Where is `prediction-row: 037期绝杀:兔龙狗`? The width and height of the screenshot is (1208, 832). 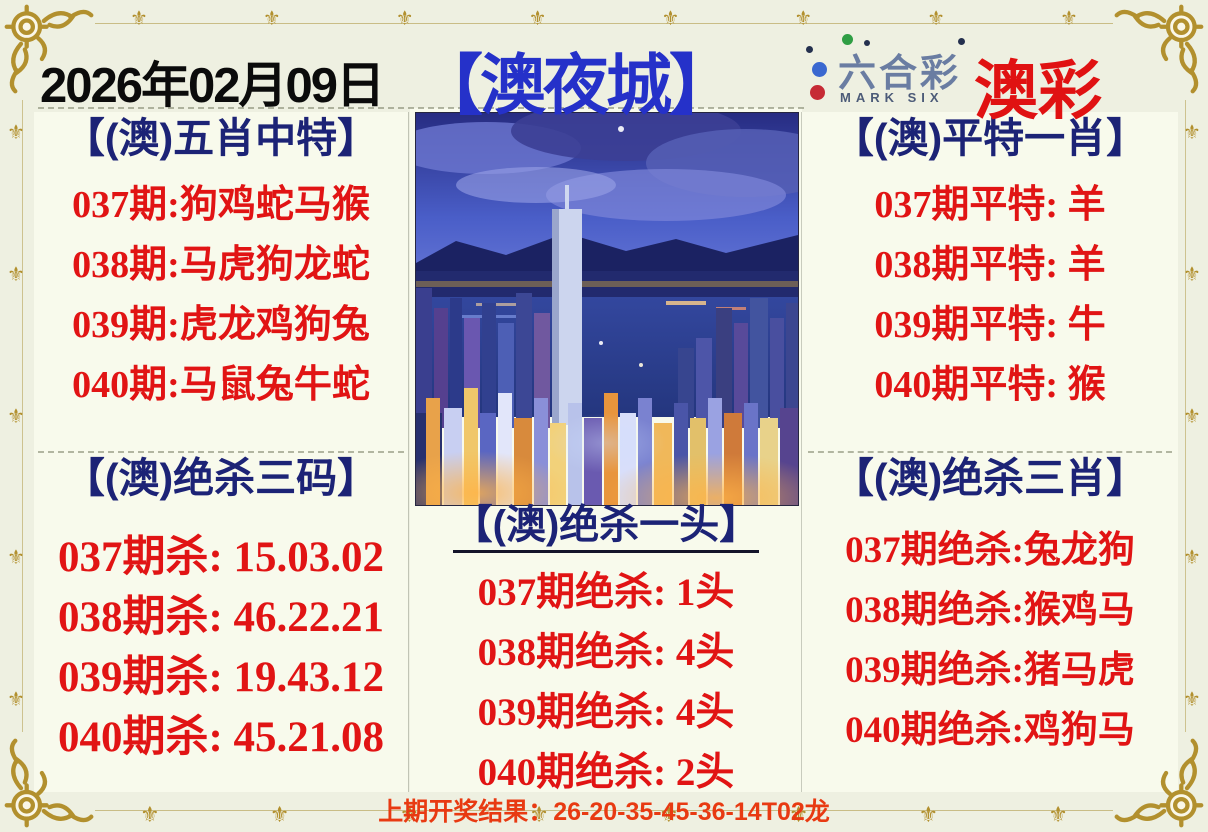 prediction-row: 037期绝杀:兔龙狗 is located at coordinates (990, 550).